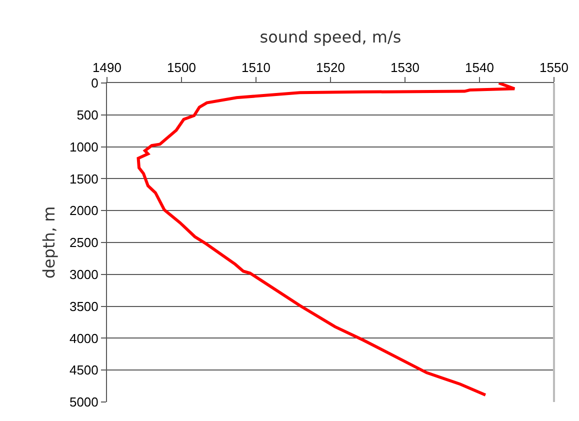 The height and width of the screenshot is (421, 579). I want to click on y-tick-label: 2500, so click(83, 242).